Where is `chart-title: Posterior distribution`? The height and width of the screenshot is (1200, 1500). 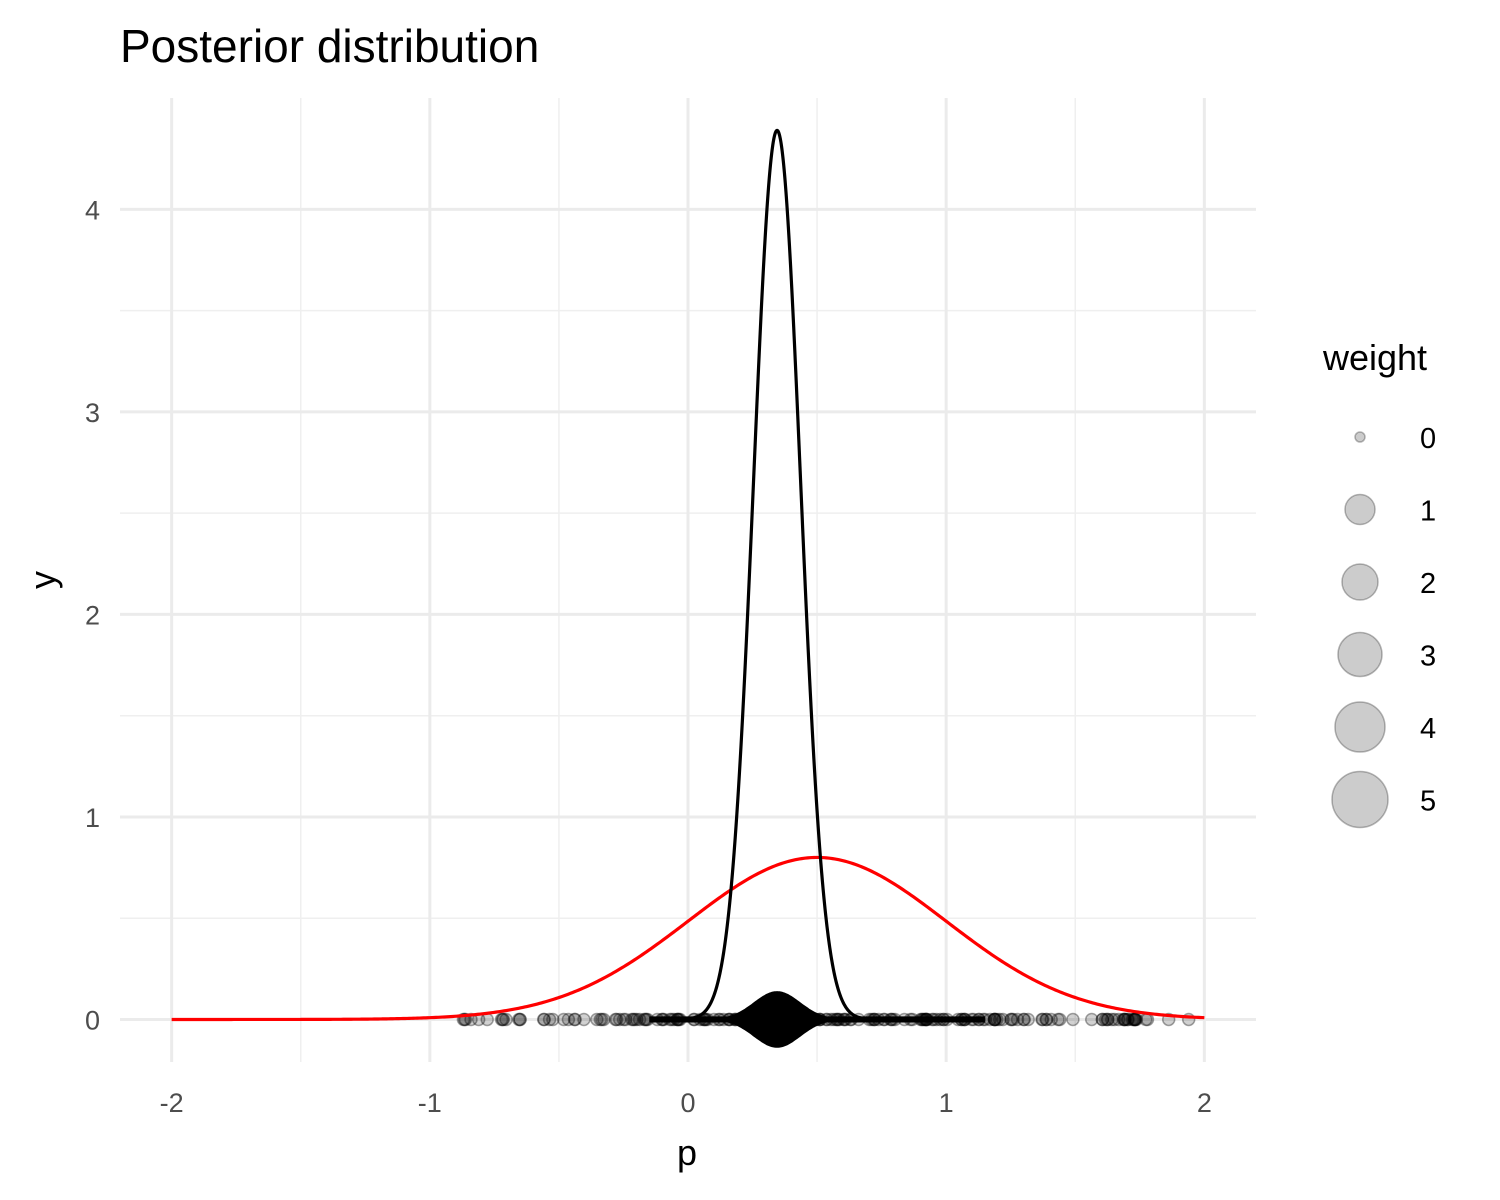
chart-title: Posterior distribution is located at coordinates (329, 46).